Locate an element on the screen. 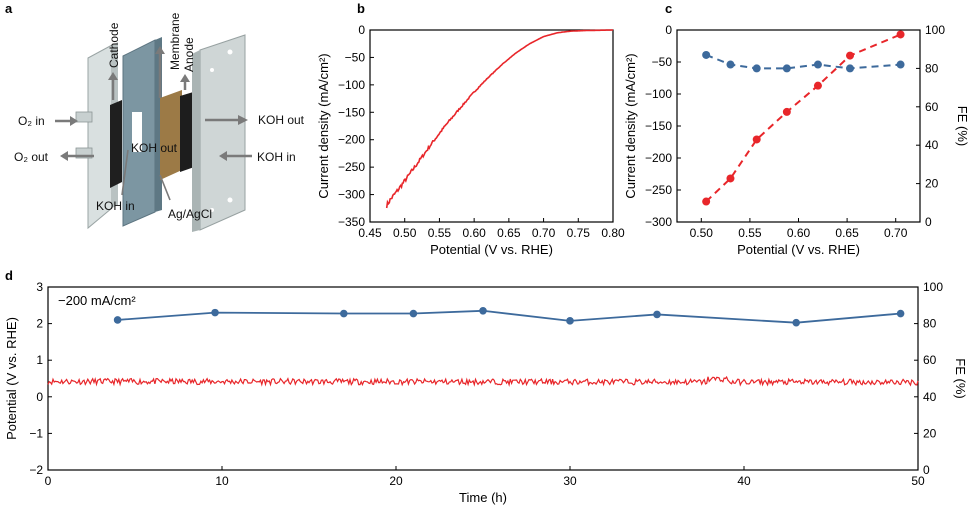  potential-trace is located at coordinates (483, 381).